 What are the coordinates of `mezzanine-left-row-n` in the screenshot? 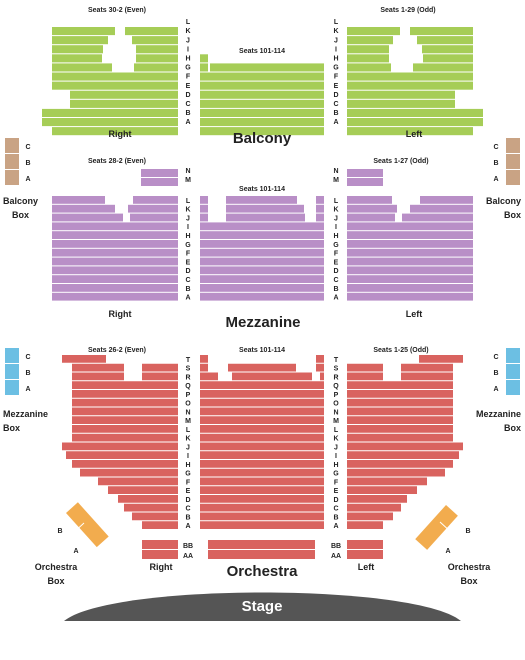 It's located at (365, 173).